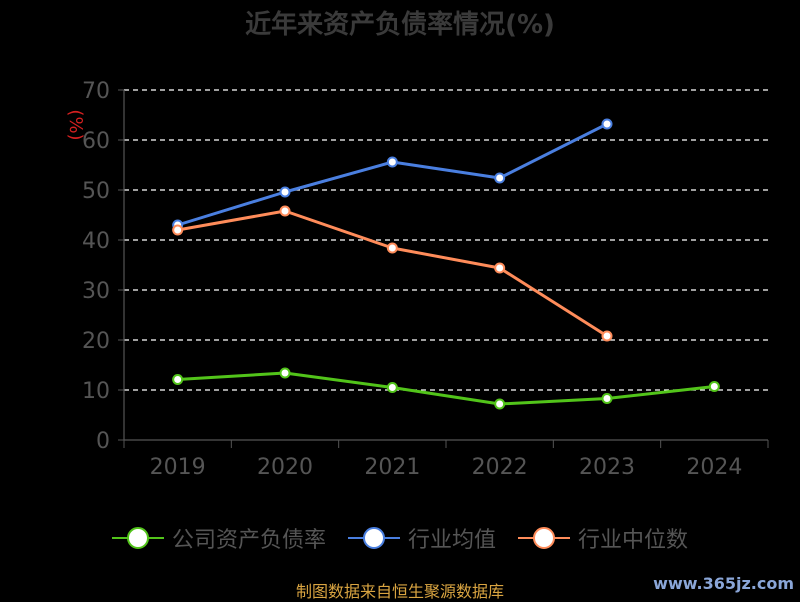 Image resolution: width=800 pixels, height=602 pixels. Describe the element at coordinates (96, 91) in the screenshot. I see `y-tick-label-70: 70` at that location.